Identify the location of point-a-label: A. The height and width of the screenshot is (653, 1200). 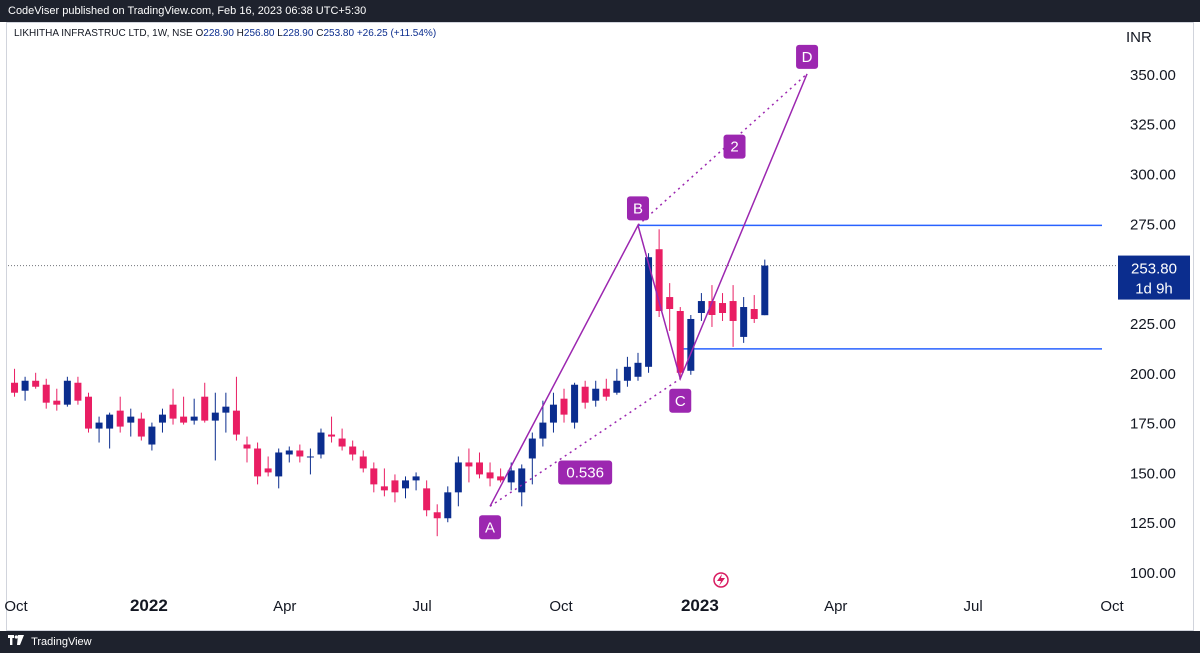
(490, 527).